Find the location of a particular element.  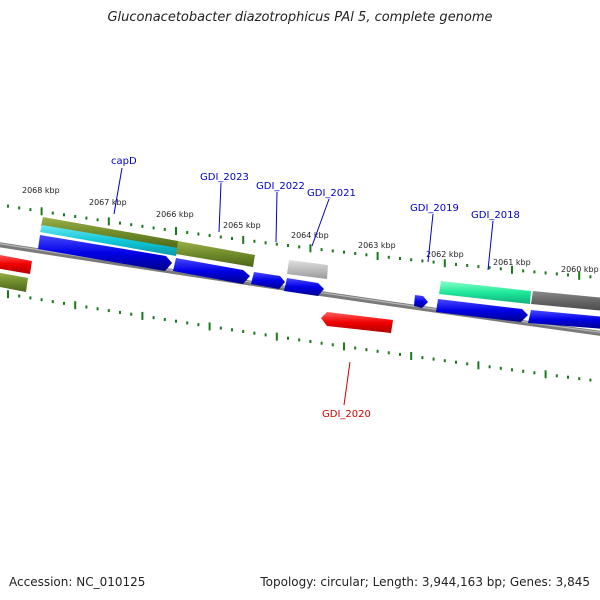

gene-gdi-2023 is located at coordinates (215, 254).